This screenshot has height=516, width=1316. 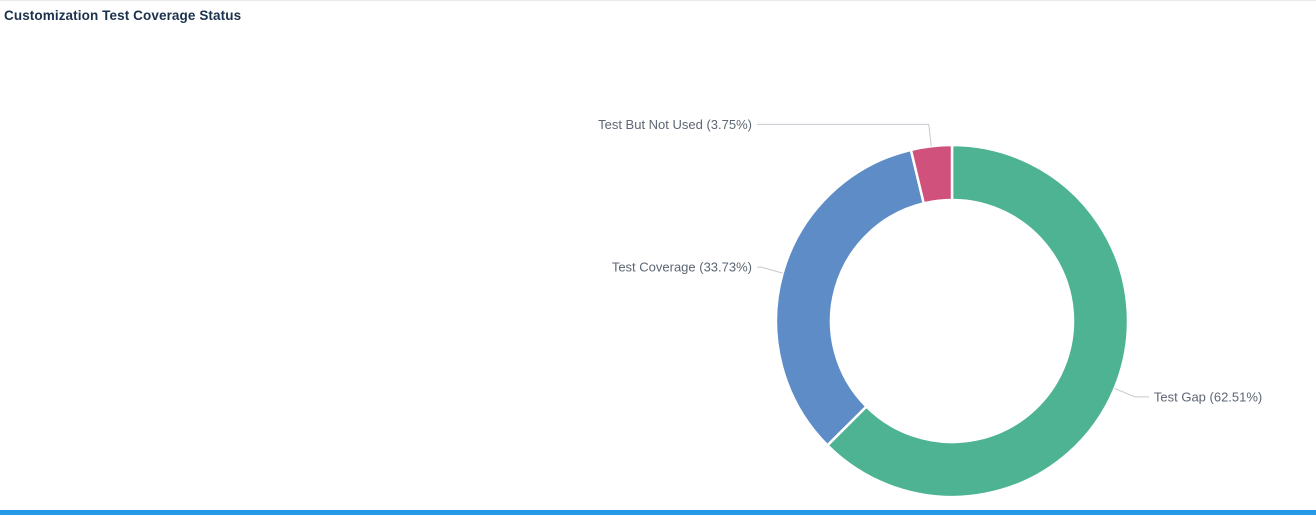 What do you see at coordinates (1208, 396) in the screenshot?
I see `pie-label-test-gap: Test Gap (62.51%)` at bounding box center [1208, 396].